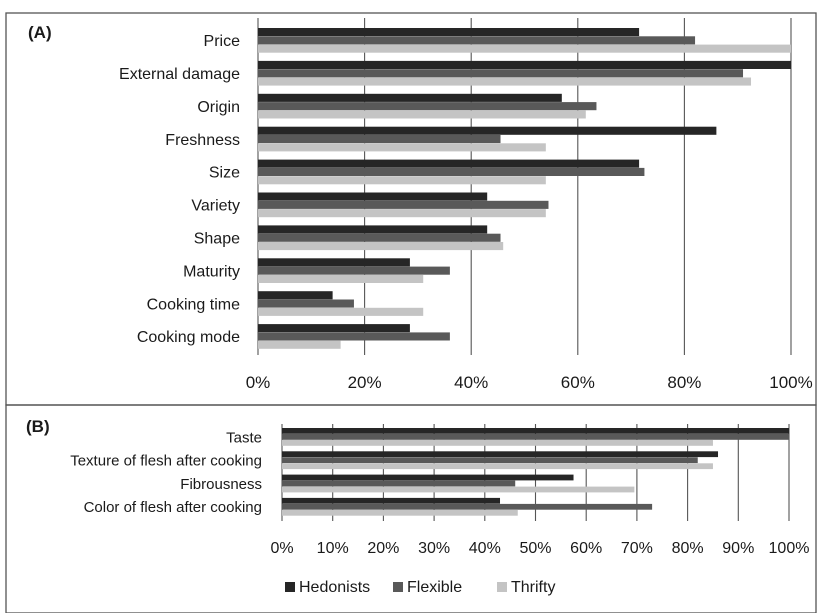 The width and height of the screenshot is (823, 613). I want to click on panel-b-tick-label-40: 40%, so click(485, 548).